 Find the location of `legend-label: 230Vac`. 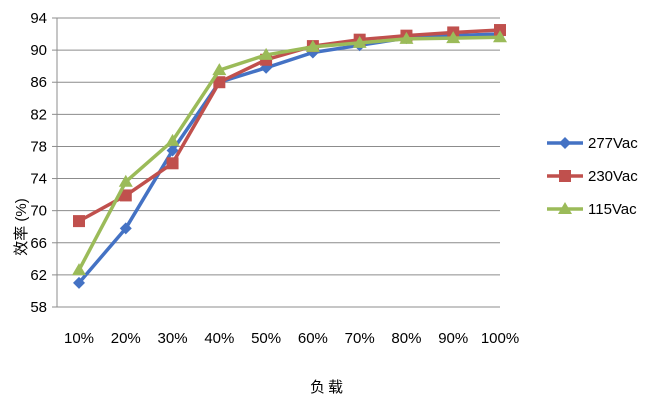

legend-label: 230Vac is located at coordinates (613, 176).